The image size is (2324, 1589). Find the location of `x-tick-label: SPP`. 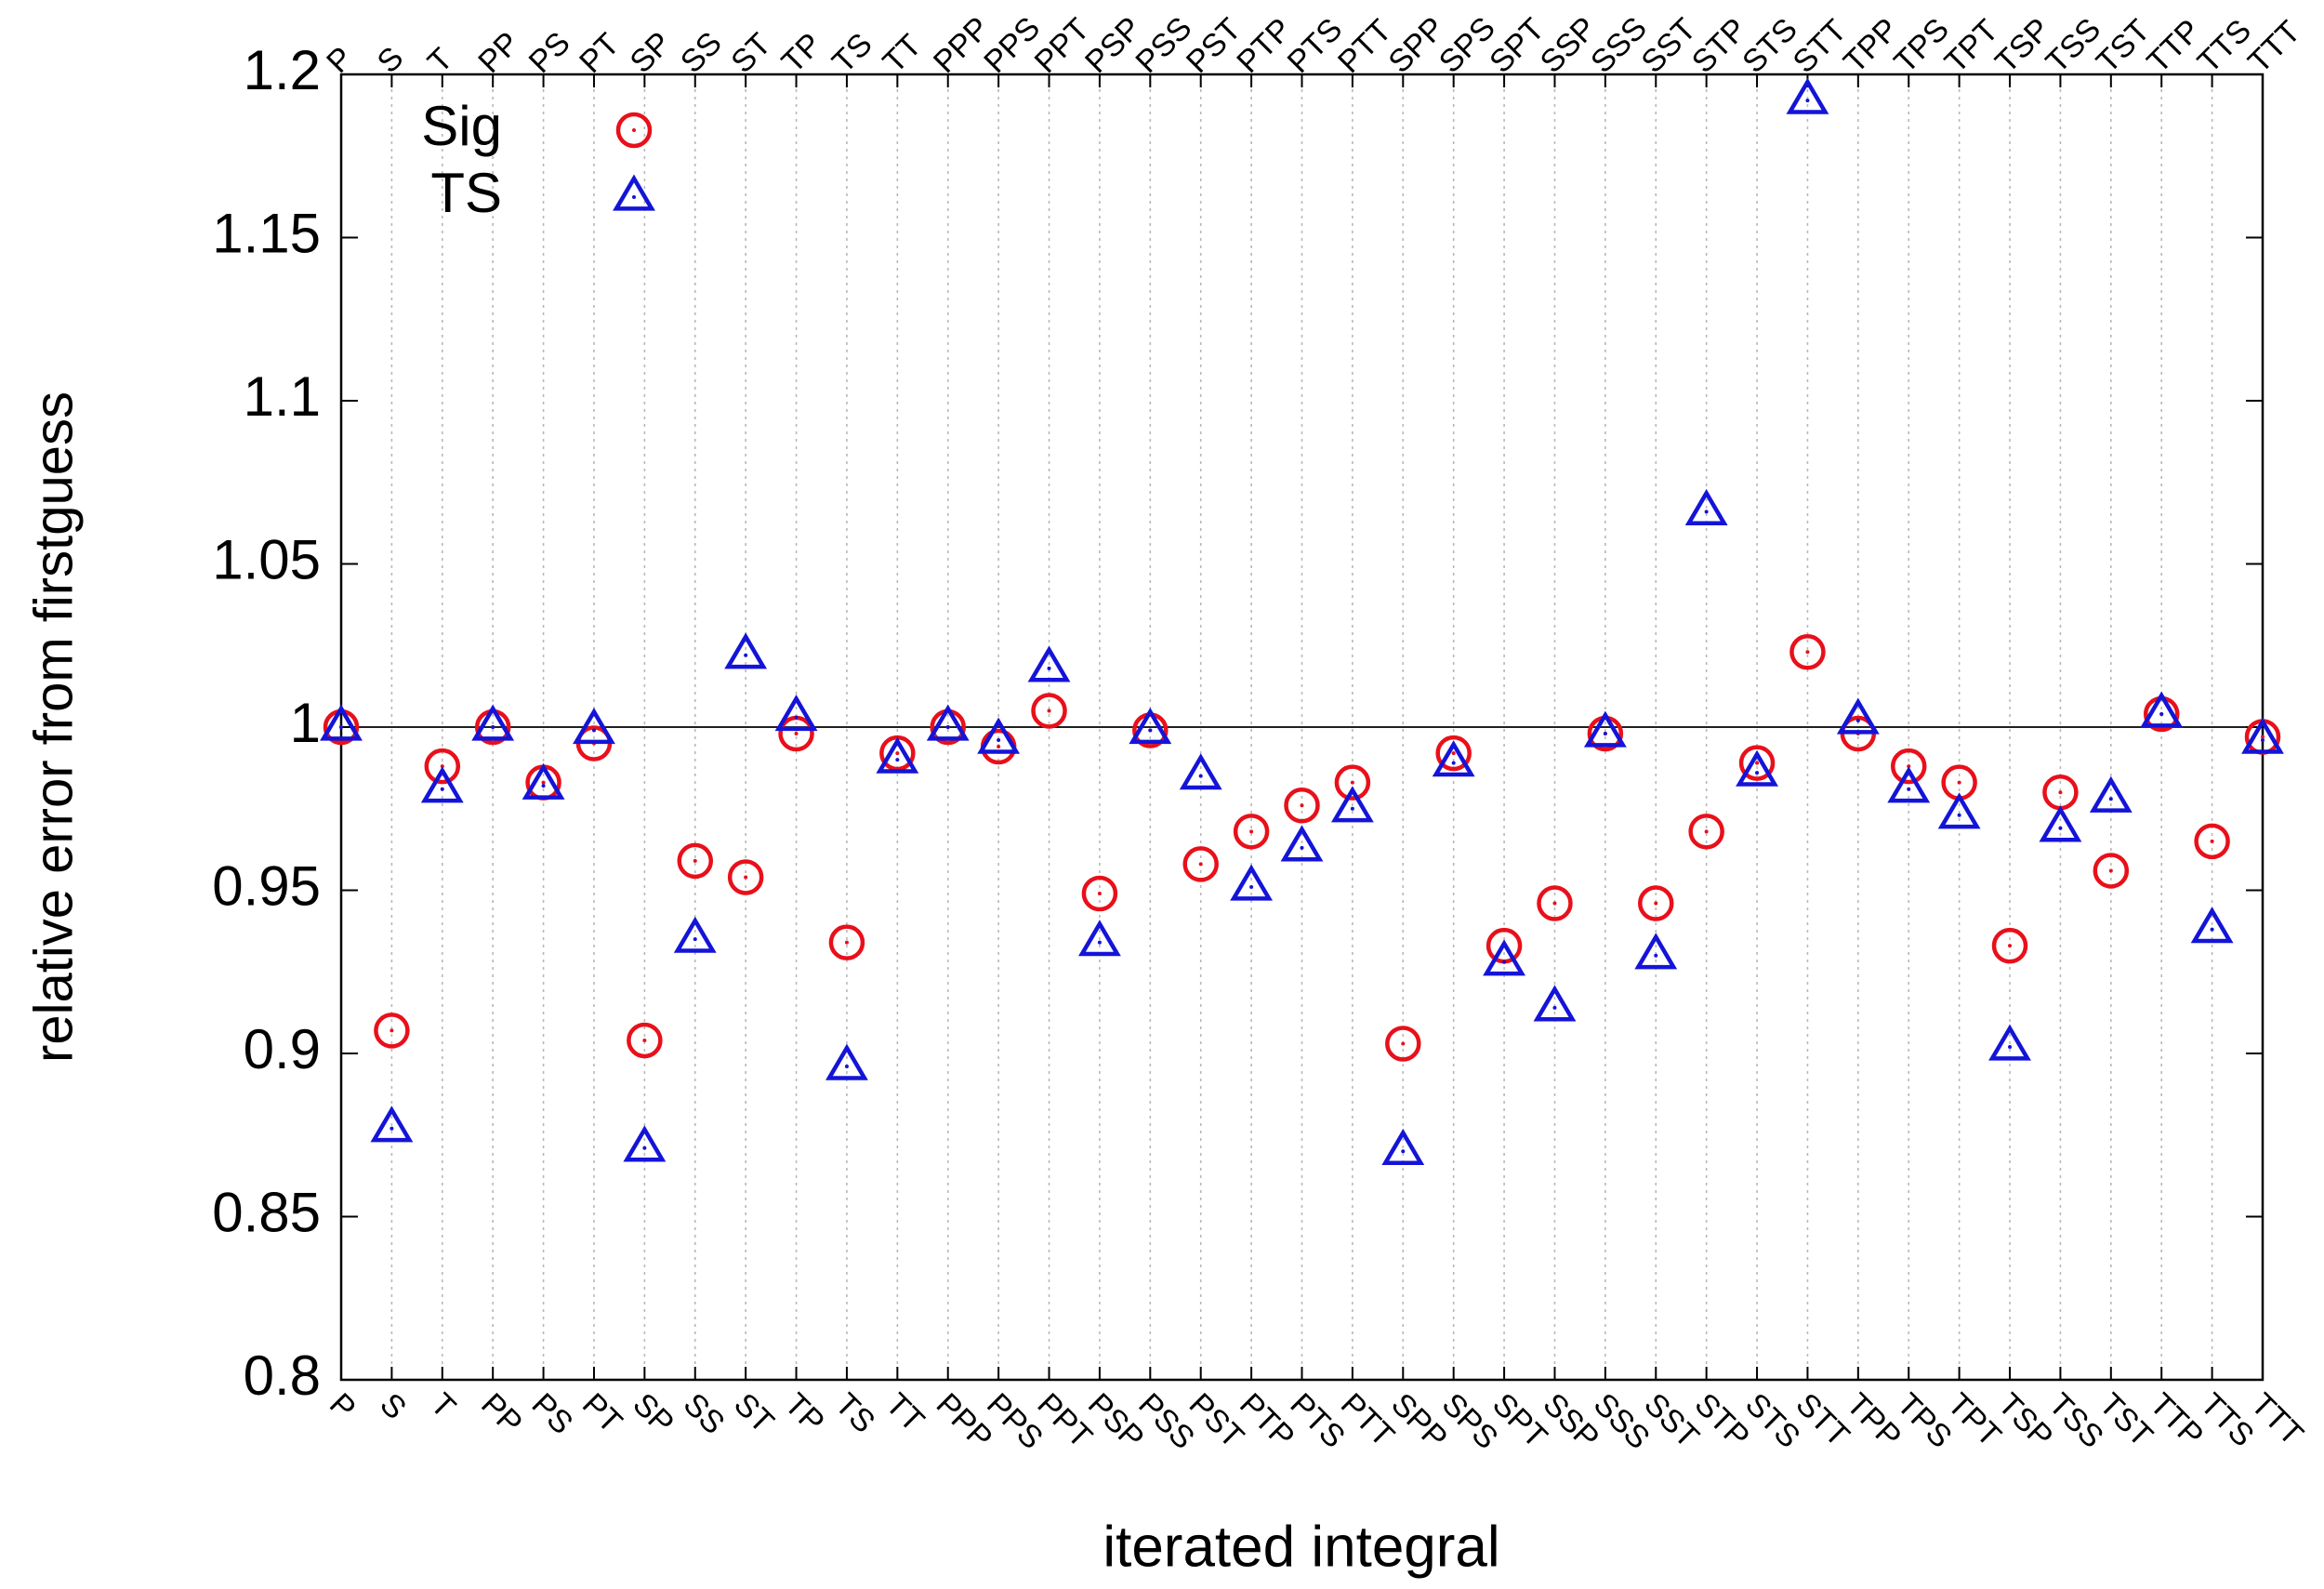

x-tick-label: SPP is located at coordinates (1419, 1421).